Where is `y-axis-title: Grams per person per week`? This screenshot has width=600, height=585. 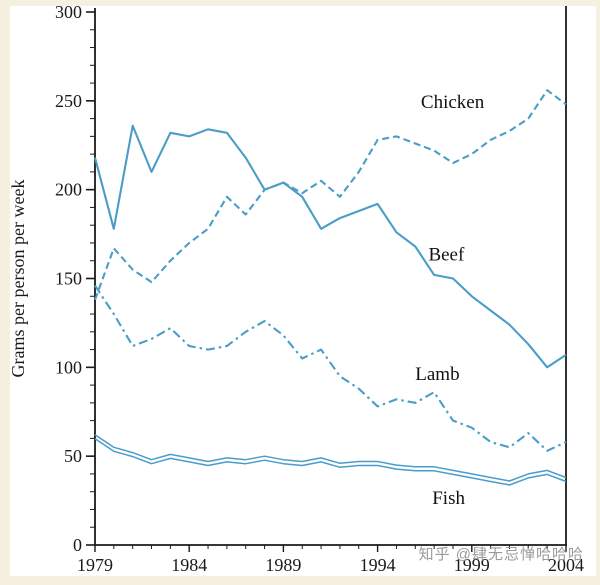
y-axis-title: Grams per person per week is located at coordinates (18, 279).